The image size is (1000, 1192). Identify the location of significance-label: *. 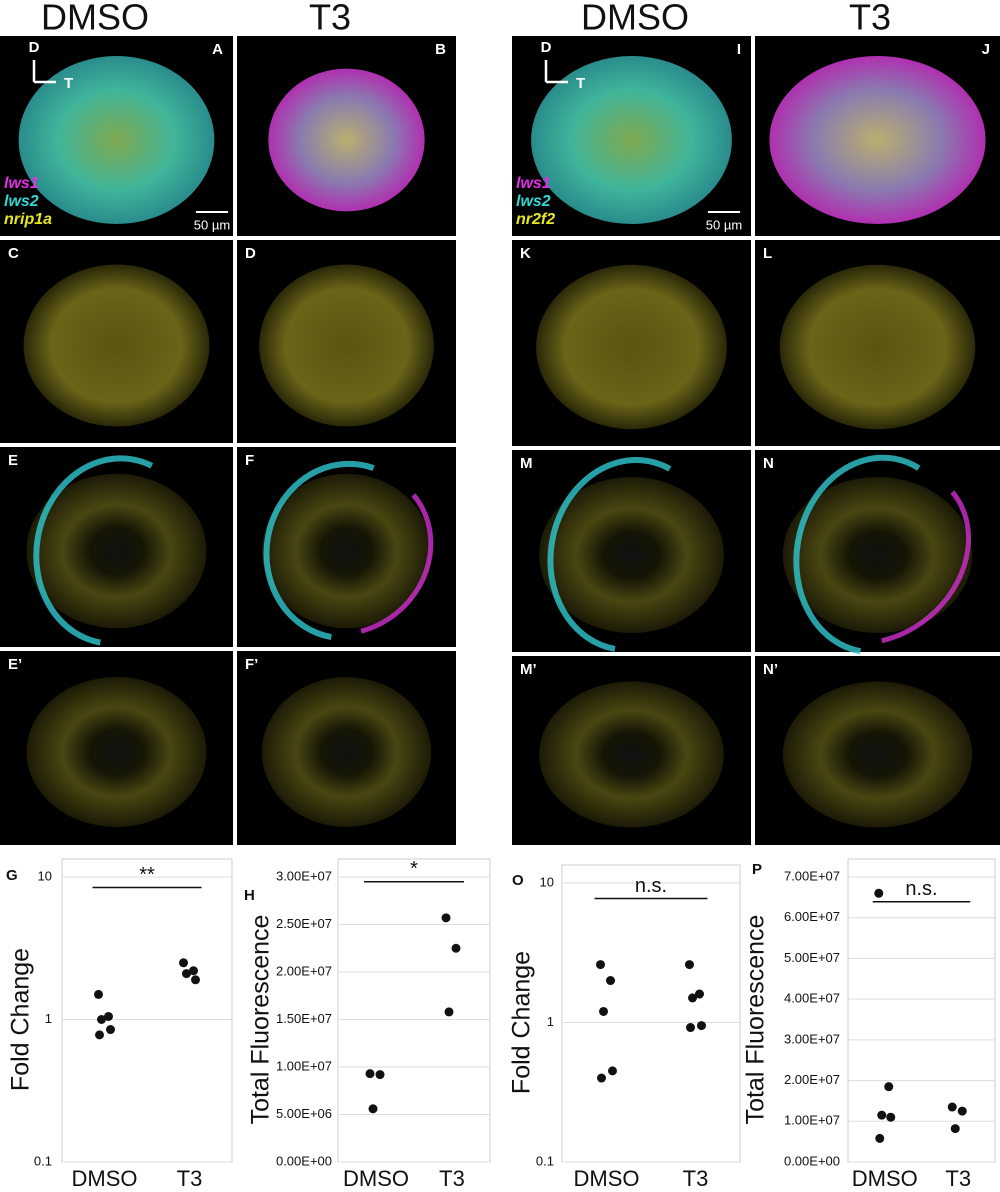
(414, 869).